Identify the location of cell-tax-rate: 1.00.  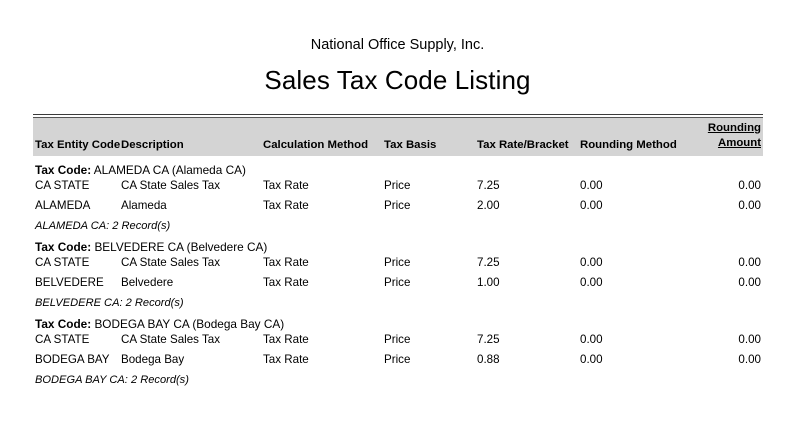
(488, 282).